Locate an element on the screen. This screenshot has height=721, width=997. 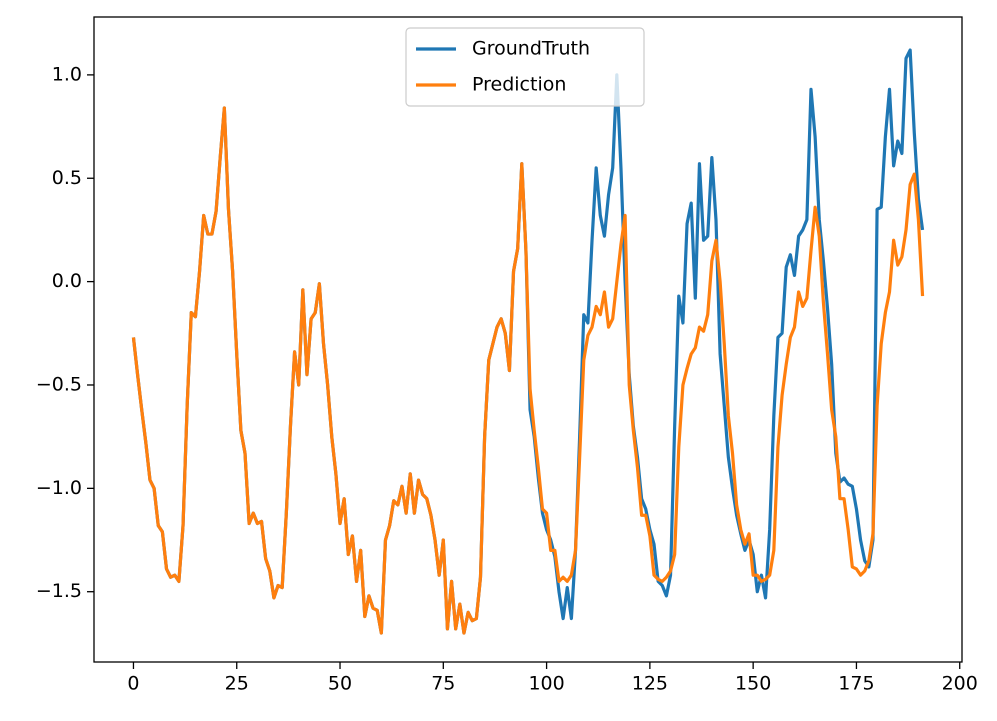
y-tick-label: −1.5 is located at coordinates (59, 591).